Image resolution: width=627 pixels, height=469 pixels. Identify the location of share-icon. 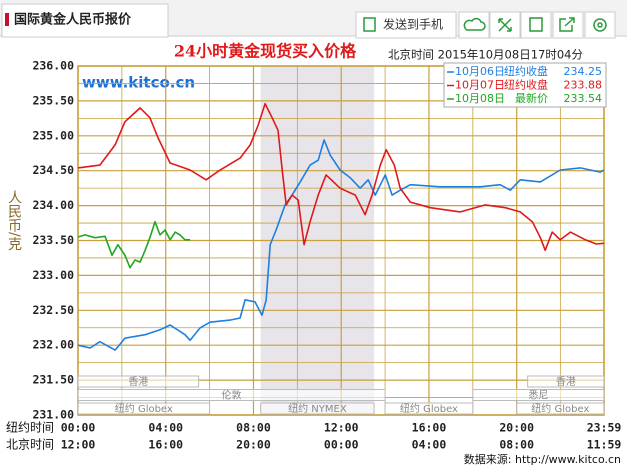
(567, 24).